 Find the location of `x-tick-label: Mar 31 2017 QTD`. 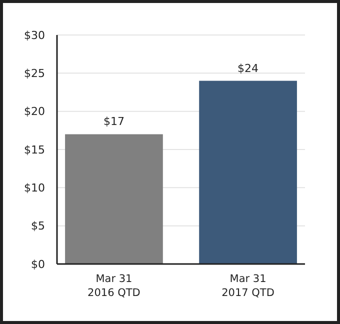

x-tick-label: Mar 31 2017 QTD is located at coordinates (248, 286).